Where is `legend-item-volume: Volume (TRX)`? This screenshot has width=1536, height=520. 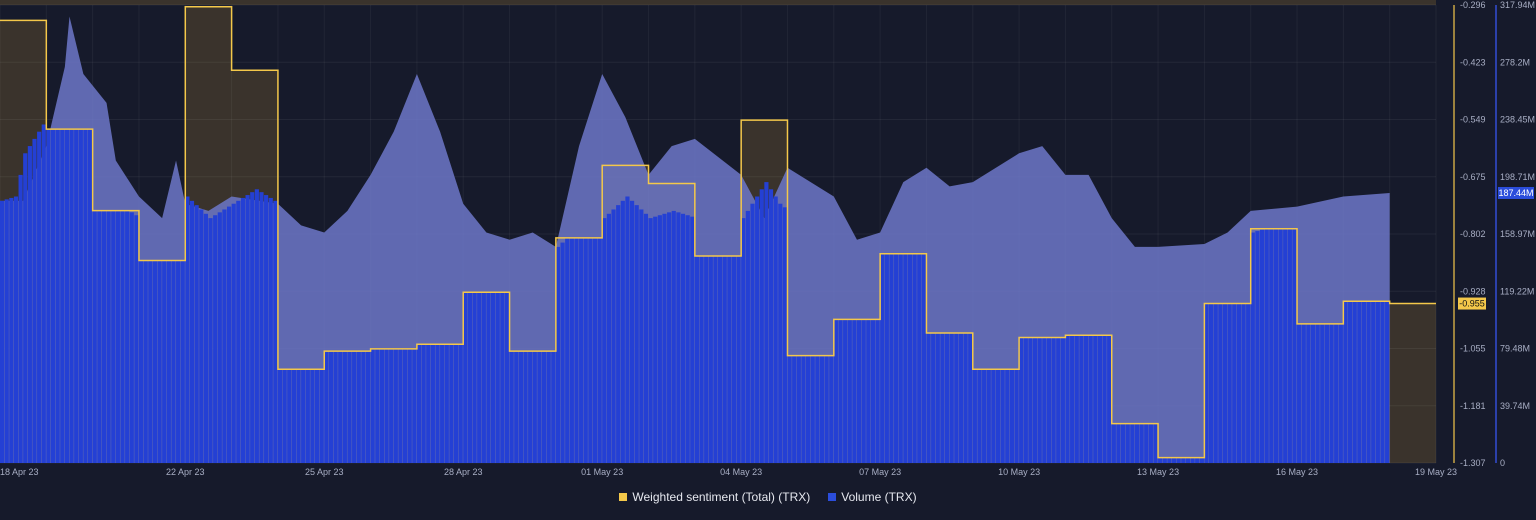
legend-item-volume: Volume (TRX) is located at coordinates (872, 497).